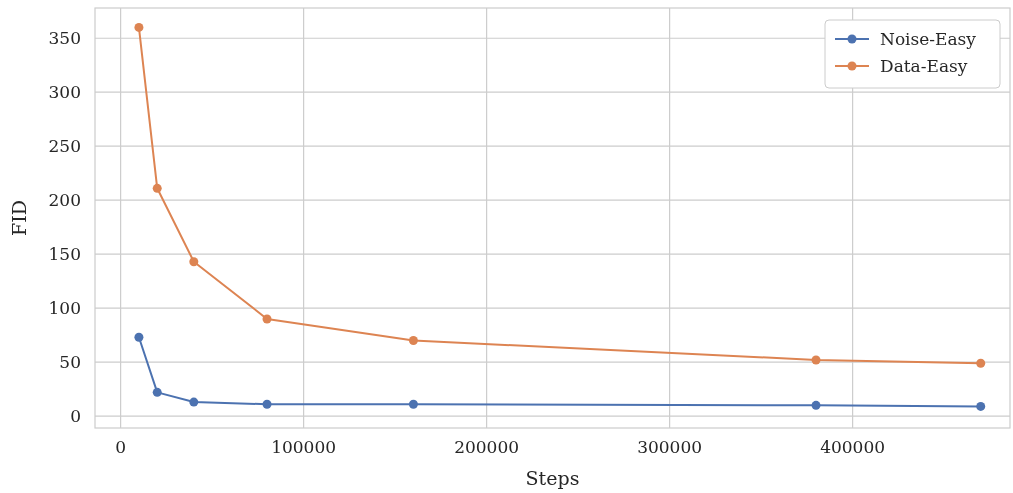  Describe the element at coordinates (853, 447) in the screenshot. I see `x-tick-label: 400000` at that location.